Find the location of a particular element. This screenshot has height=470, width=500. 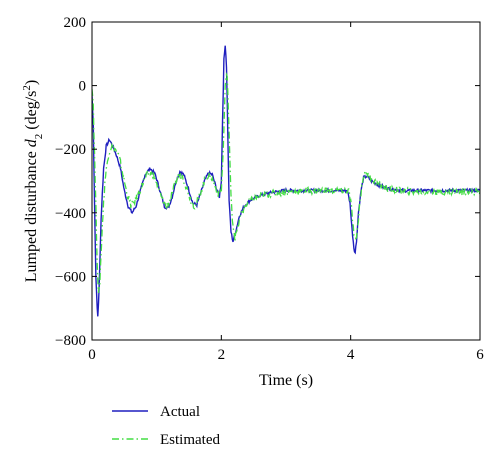

legend-label-actual: Actual is located at coordinates (180, 412).